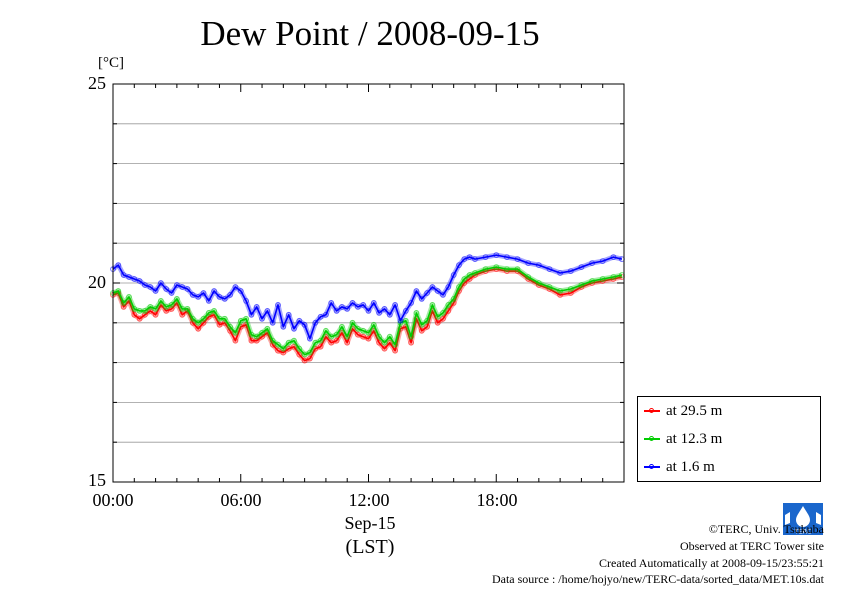 This screenshot has width=842, height=595. What do you see at coordinates (497, 500) in the screenshot?
I see `x-tick-label-1800: 18:00` at bounding box center [497, 500].